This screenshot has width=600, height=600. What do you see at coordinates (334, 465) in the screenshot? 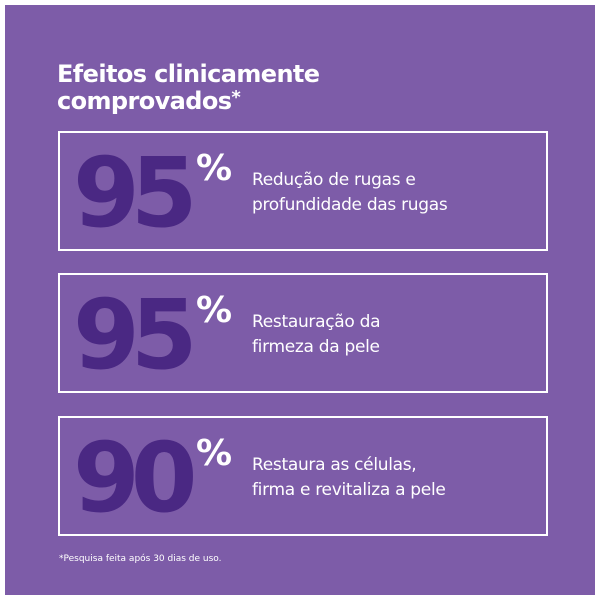
I see `stat-description-line-1: Restaura as células,` at bounding box center [334, 465].